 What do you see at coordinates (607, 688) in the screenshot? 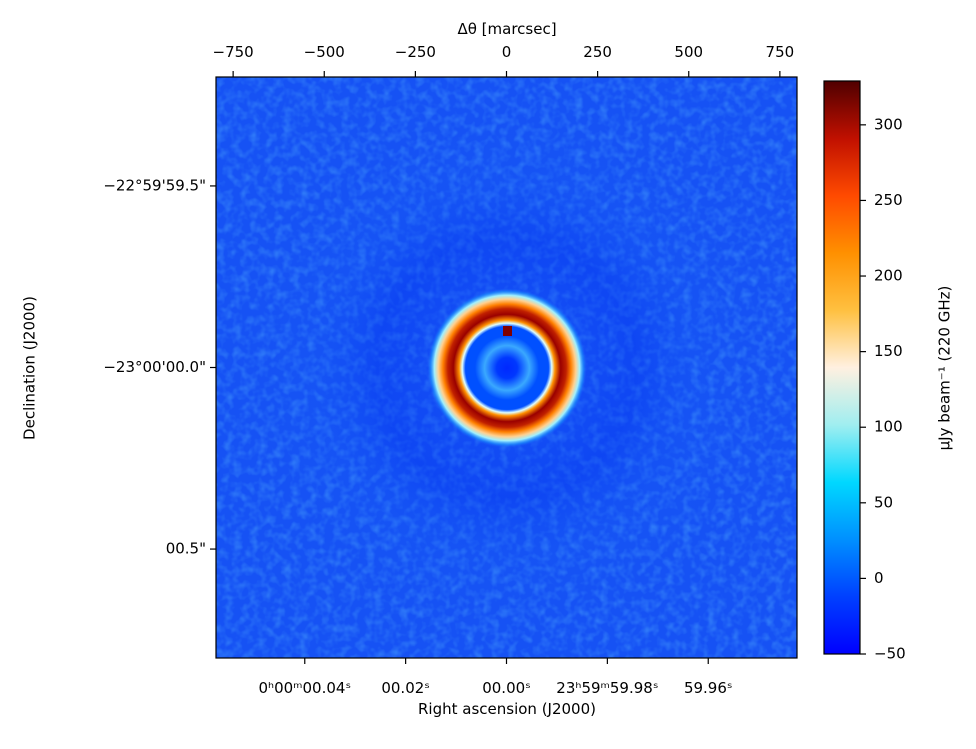
I see `x-tick-label: 23ʰ59ᵐ59.98ˢ` at bounding box center [607, 688].